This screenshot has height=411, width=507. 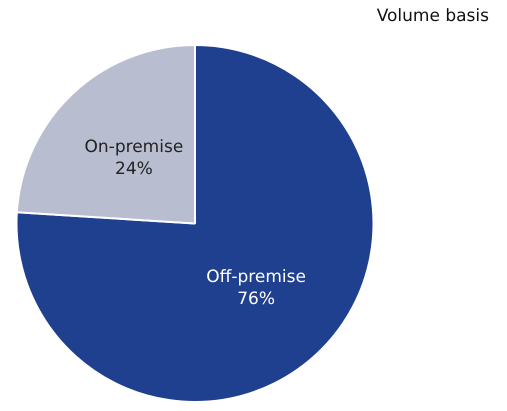 What do you see at coordinates (134, 168) in the screenshot?
I see `data-label: 24%` at bounding box center [134, 168].